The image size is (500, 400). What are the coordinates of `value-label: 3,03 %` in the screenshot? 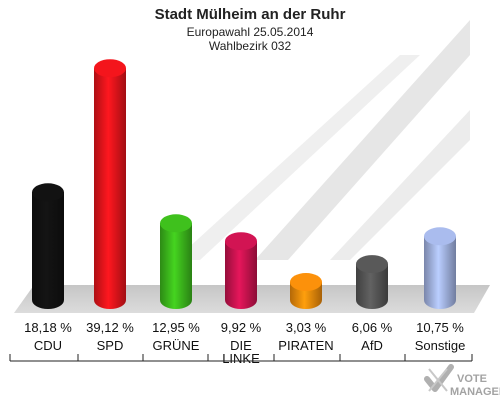 It's located at (306, 327).